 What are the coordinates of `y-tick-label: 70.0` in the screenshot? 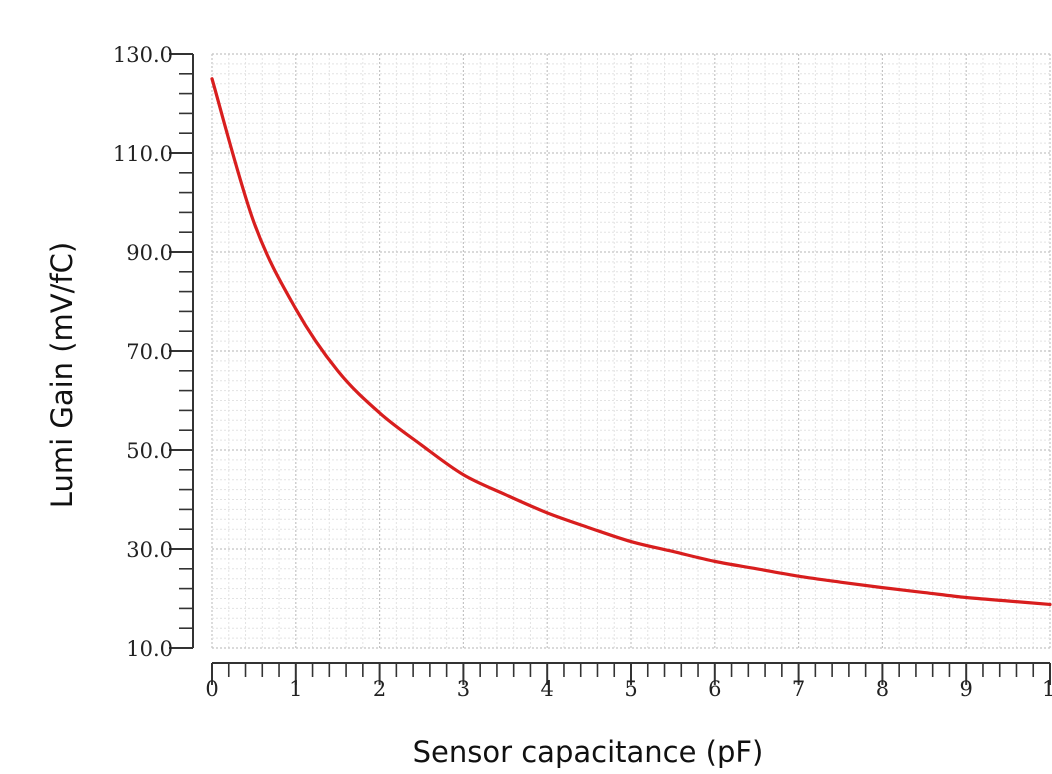 It's located at (149, 352).